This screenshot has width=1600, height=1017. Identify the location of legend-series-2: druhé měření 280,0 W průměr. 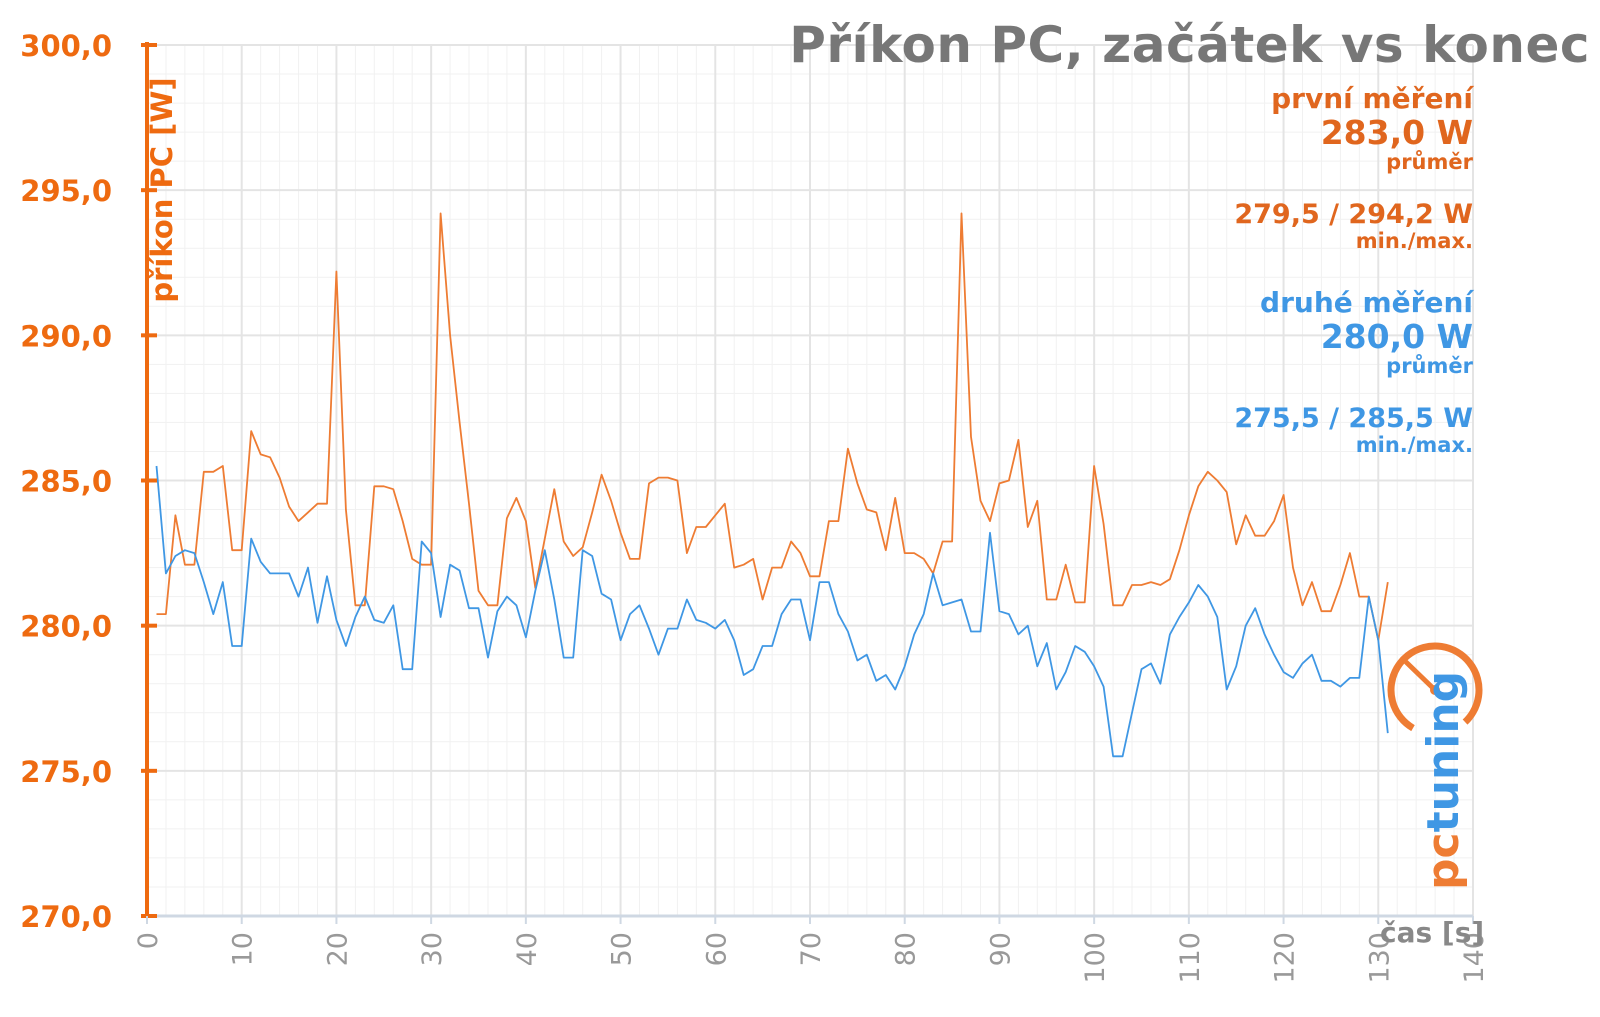
(1366, 331).